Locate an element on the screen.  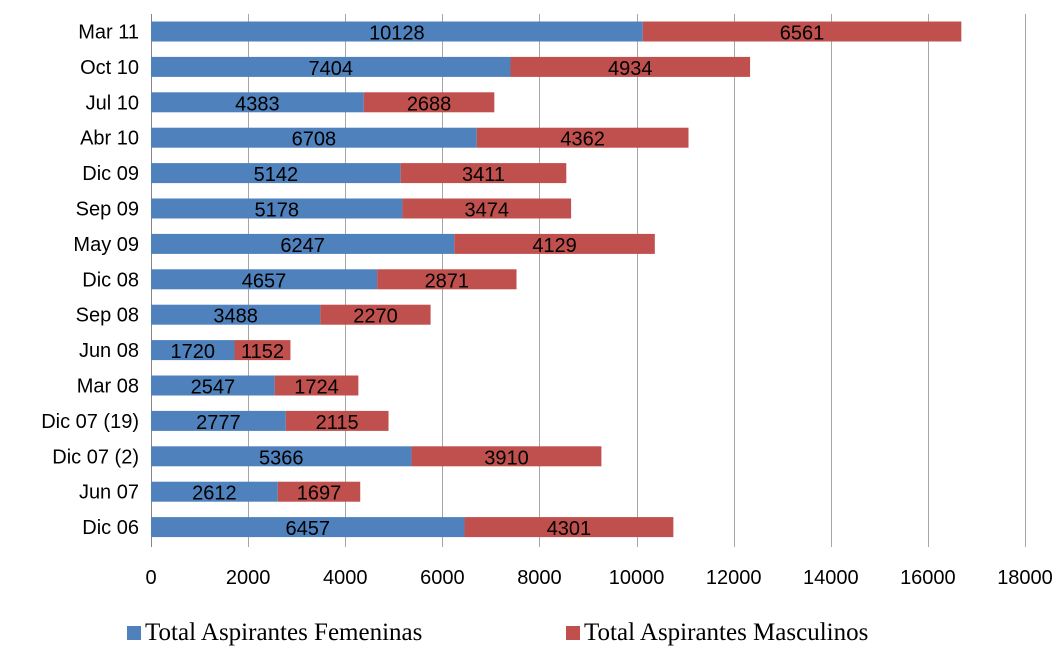
x-tick-label: 12000 is located at coordinates (734, 578).